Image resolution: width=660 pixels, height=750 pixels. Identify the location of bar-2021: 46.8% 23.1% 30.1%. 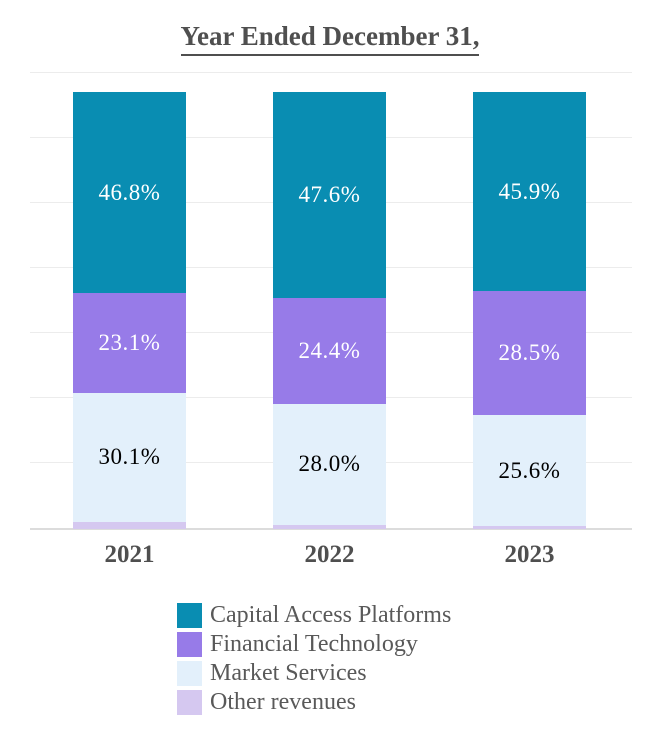
(129, 310).